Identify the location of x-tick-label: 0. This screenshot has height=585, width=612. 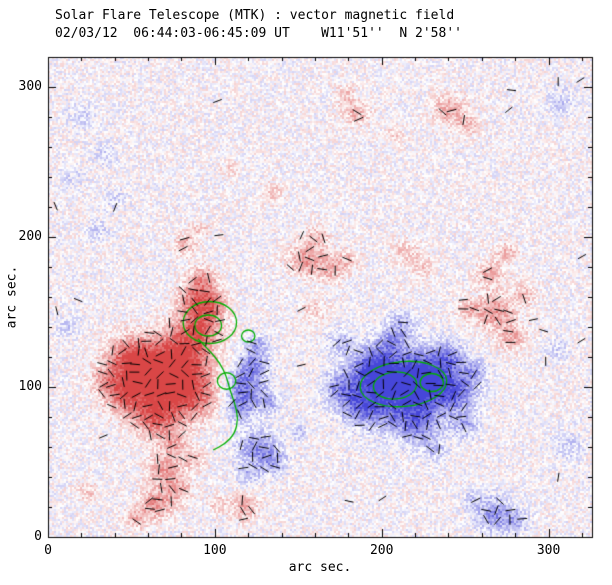
(48, 550).